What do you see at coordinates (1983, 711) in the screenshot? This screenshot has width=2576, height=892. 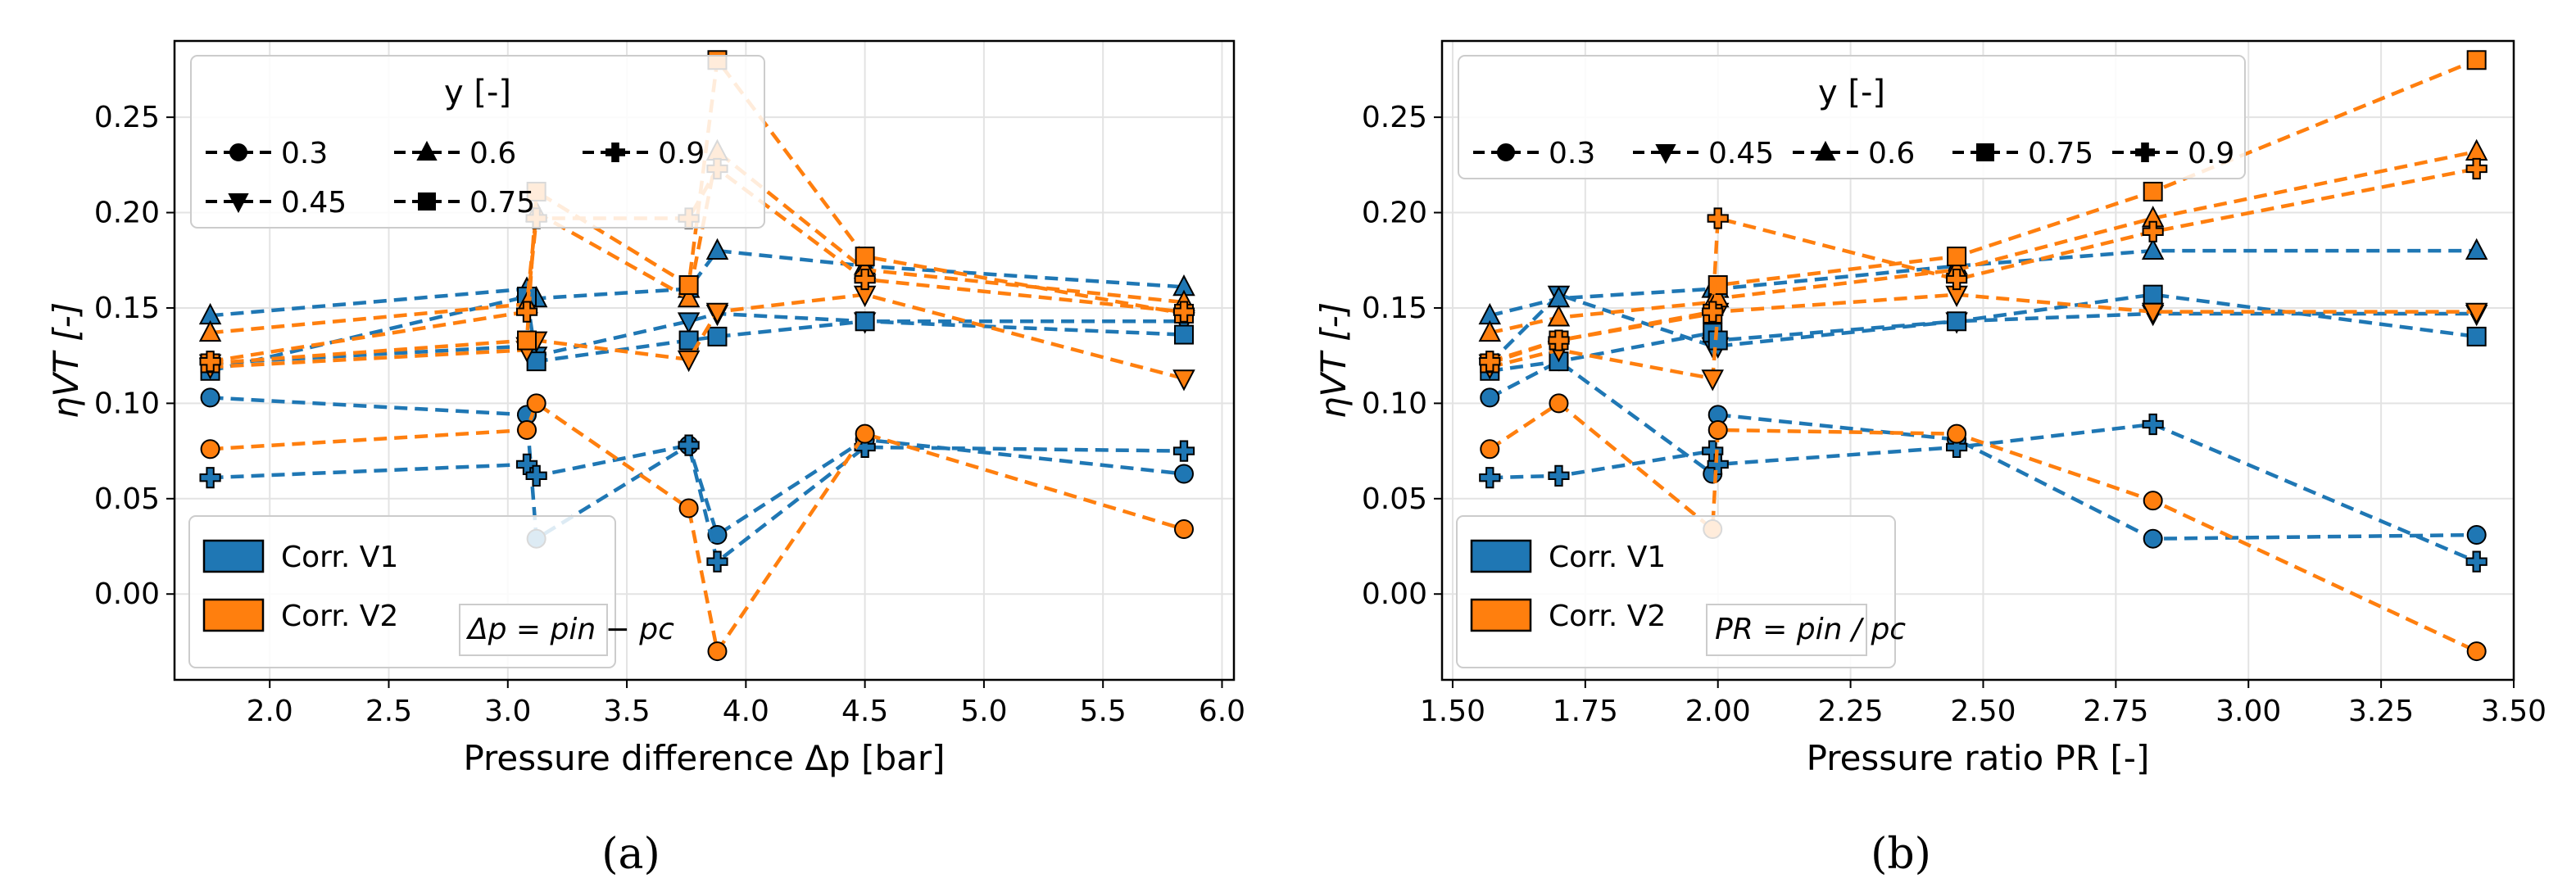 I see `x-tick-label: 2.50` at bounding box center [1983, 711].